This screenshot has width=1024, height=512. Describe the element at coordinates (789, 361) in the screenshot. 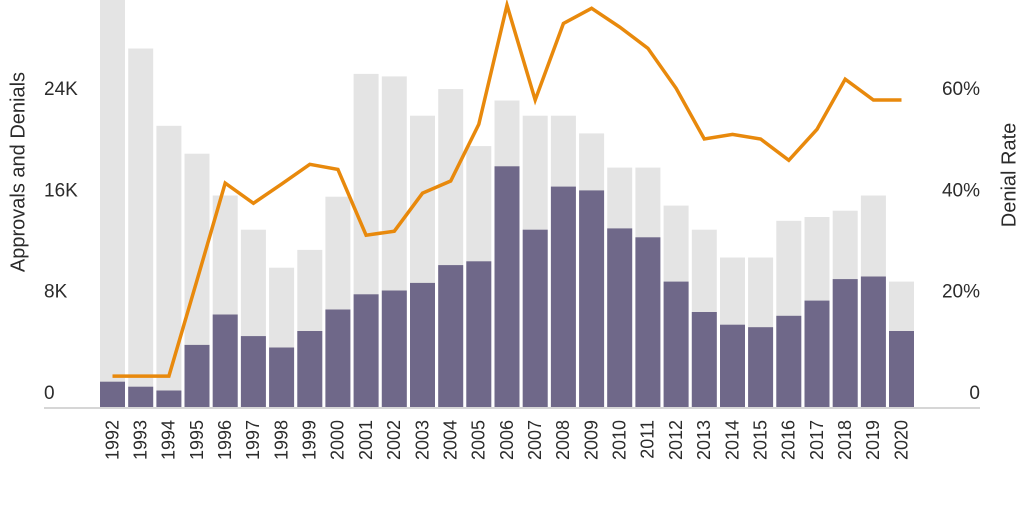

I see `denial-bar-2016` at that location.